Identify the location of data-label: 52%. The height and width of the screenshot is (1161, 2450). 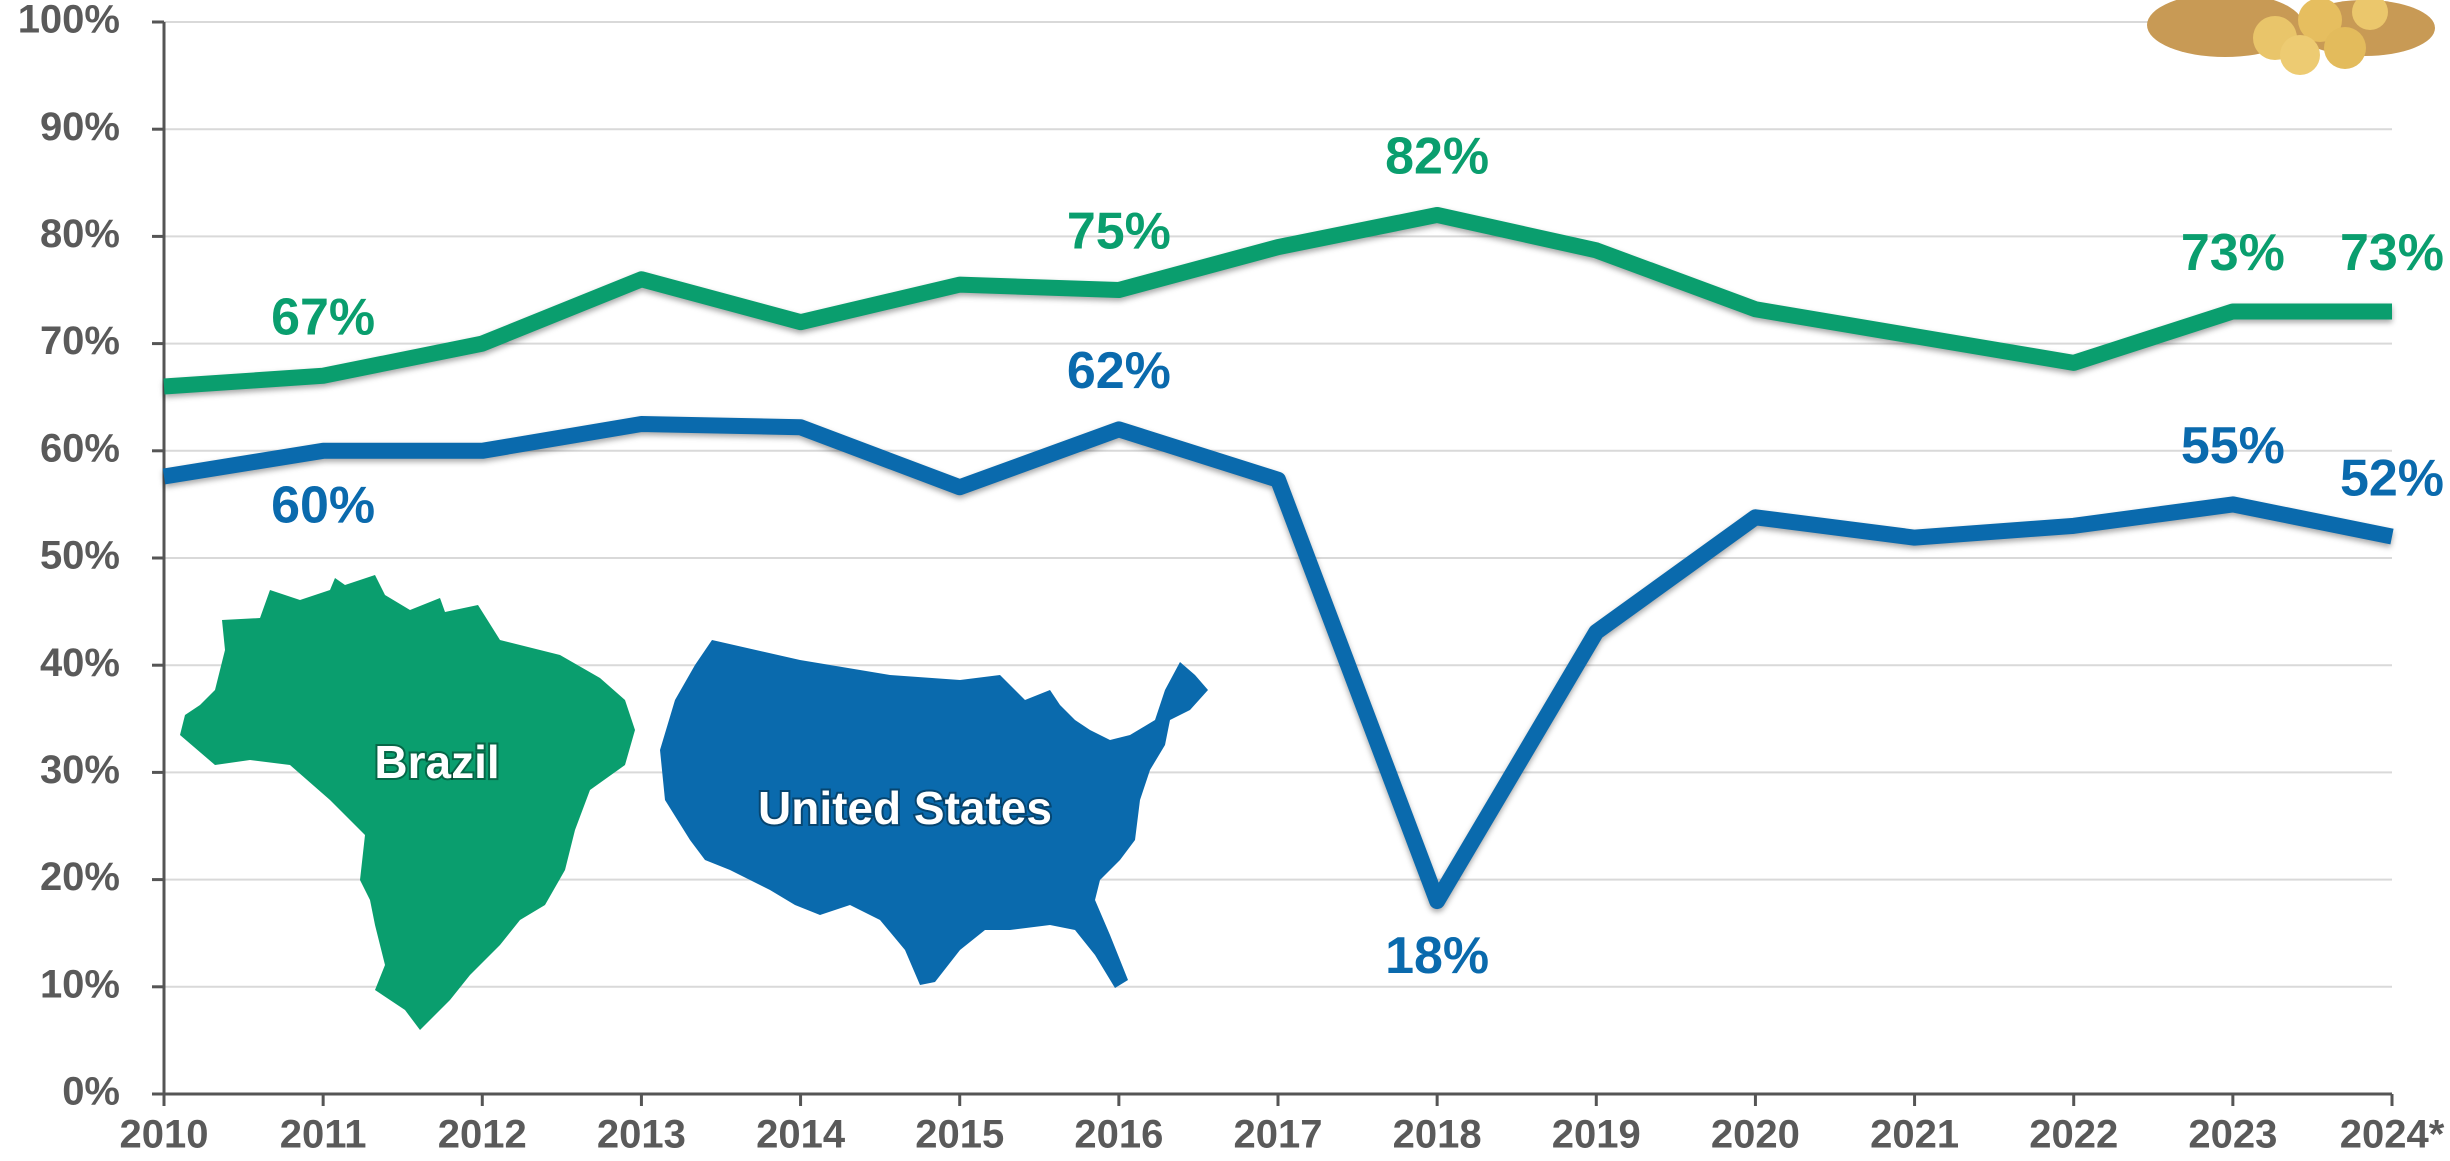
(2392, 478).